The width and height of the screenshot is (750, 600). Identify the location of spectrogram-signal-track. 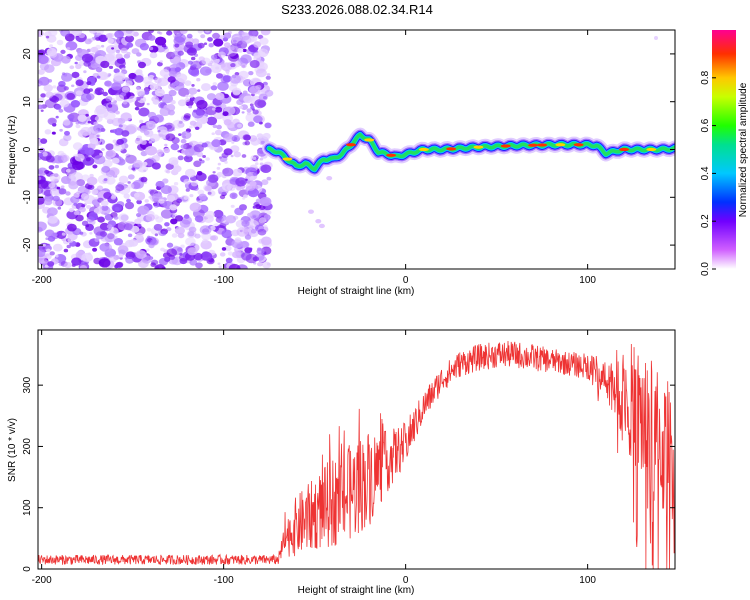
(468, 152).